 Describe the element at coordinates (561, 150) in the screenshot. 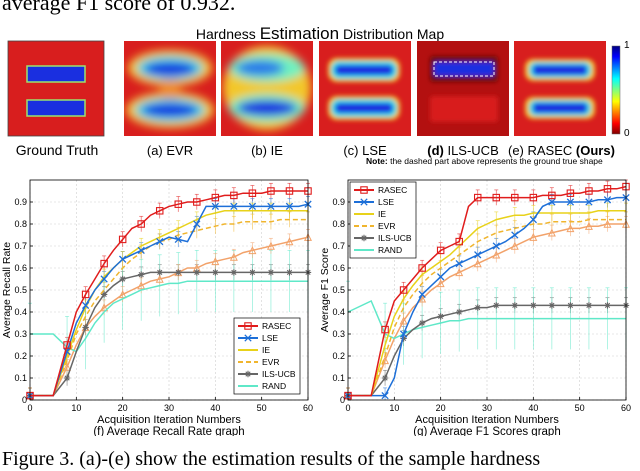

I see `caption-rasec: (e) RASEC (Ours)` at that location.